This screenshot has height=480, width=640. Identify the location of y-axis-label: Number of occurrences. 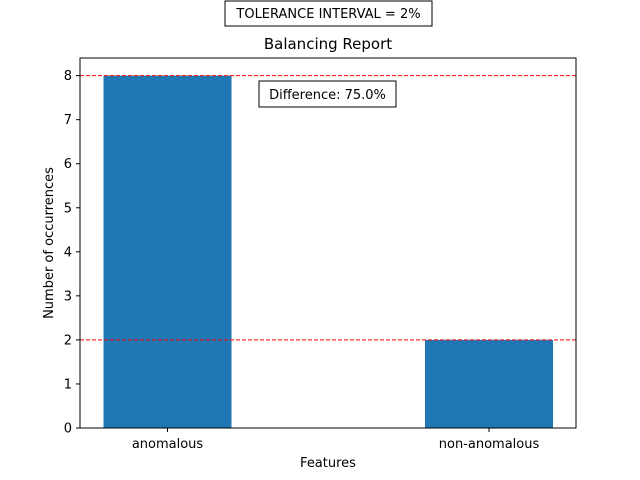
(49, 243).